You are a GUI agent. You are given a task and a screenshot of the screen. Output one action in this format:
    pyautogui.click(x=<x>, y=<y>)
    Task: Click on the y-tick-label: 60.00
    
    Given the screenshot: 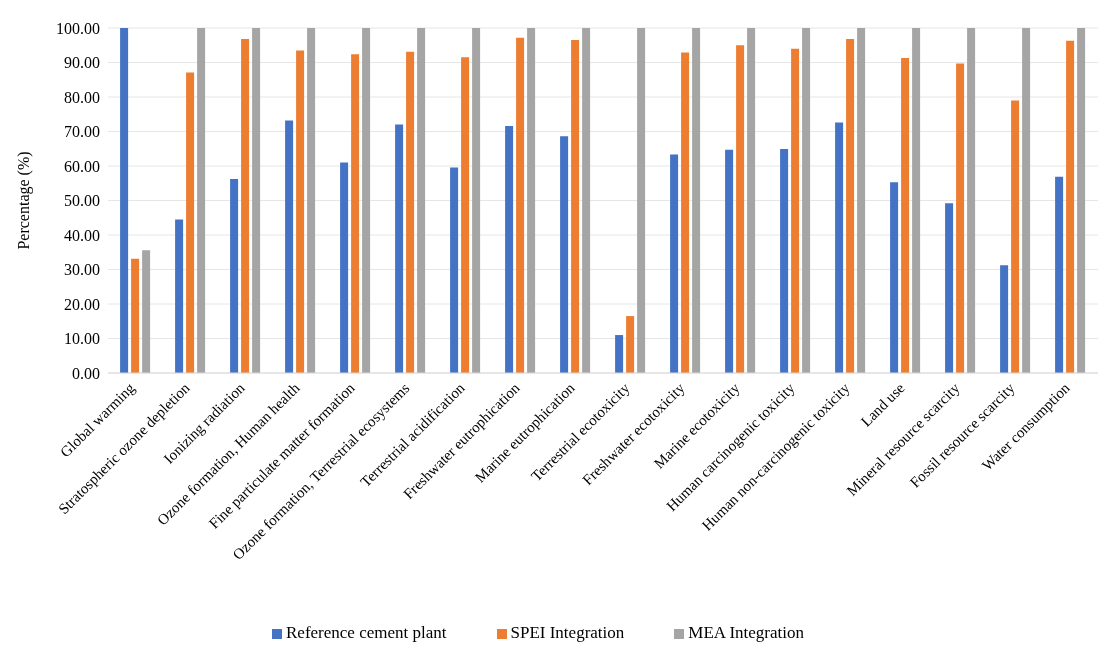 What is the action you would take?
    pyautogui.click(x=82, y=166)
    